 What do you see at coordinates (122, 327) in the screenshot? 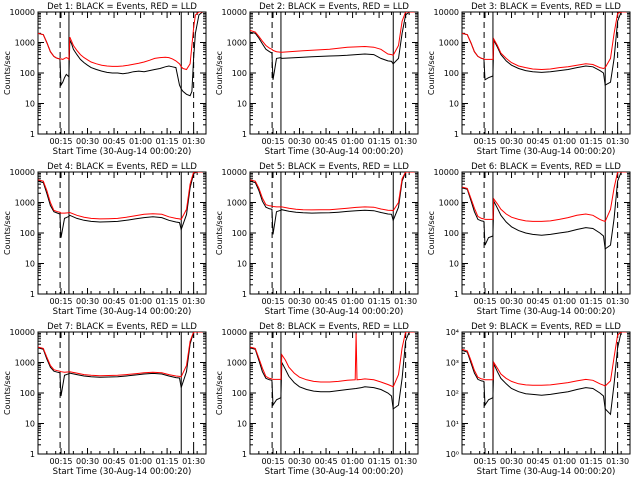
I see `panel-title: Det 7: BLACK = Events, RED = LLD` at bounding box center [122, 327].